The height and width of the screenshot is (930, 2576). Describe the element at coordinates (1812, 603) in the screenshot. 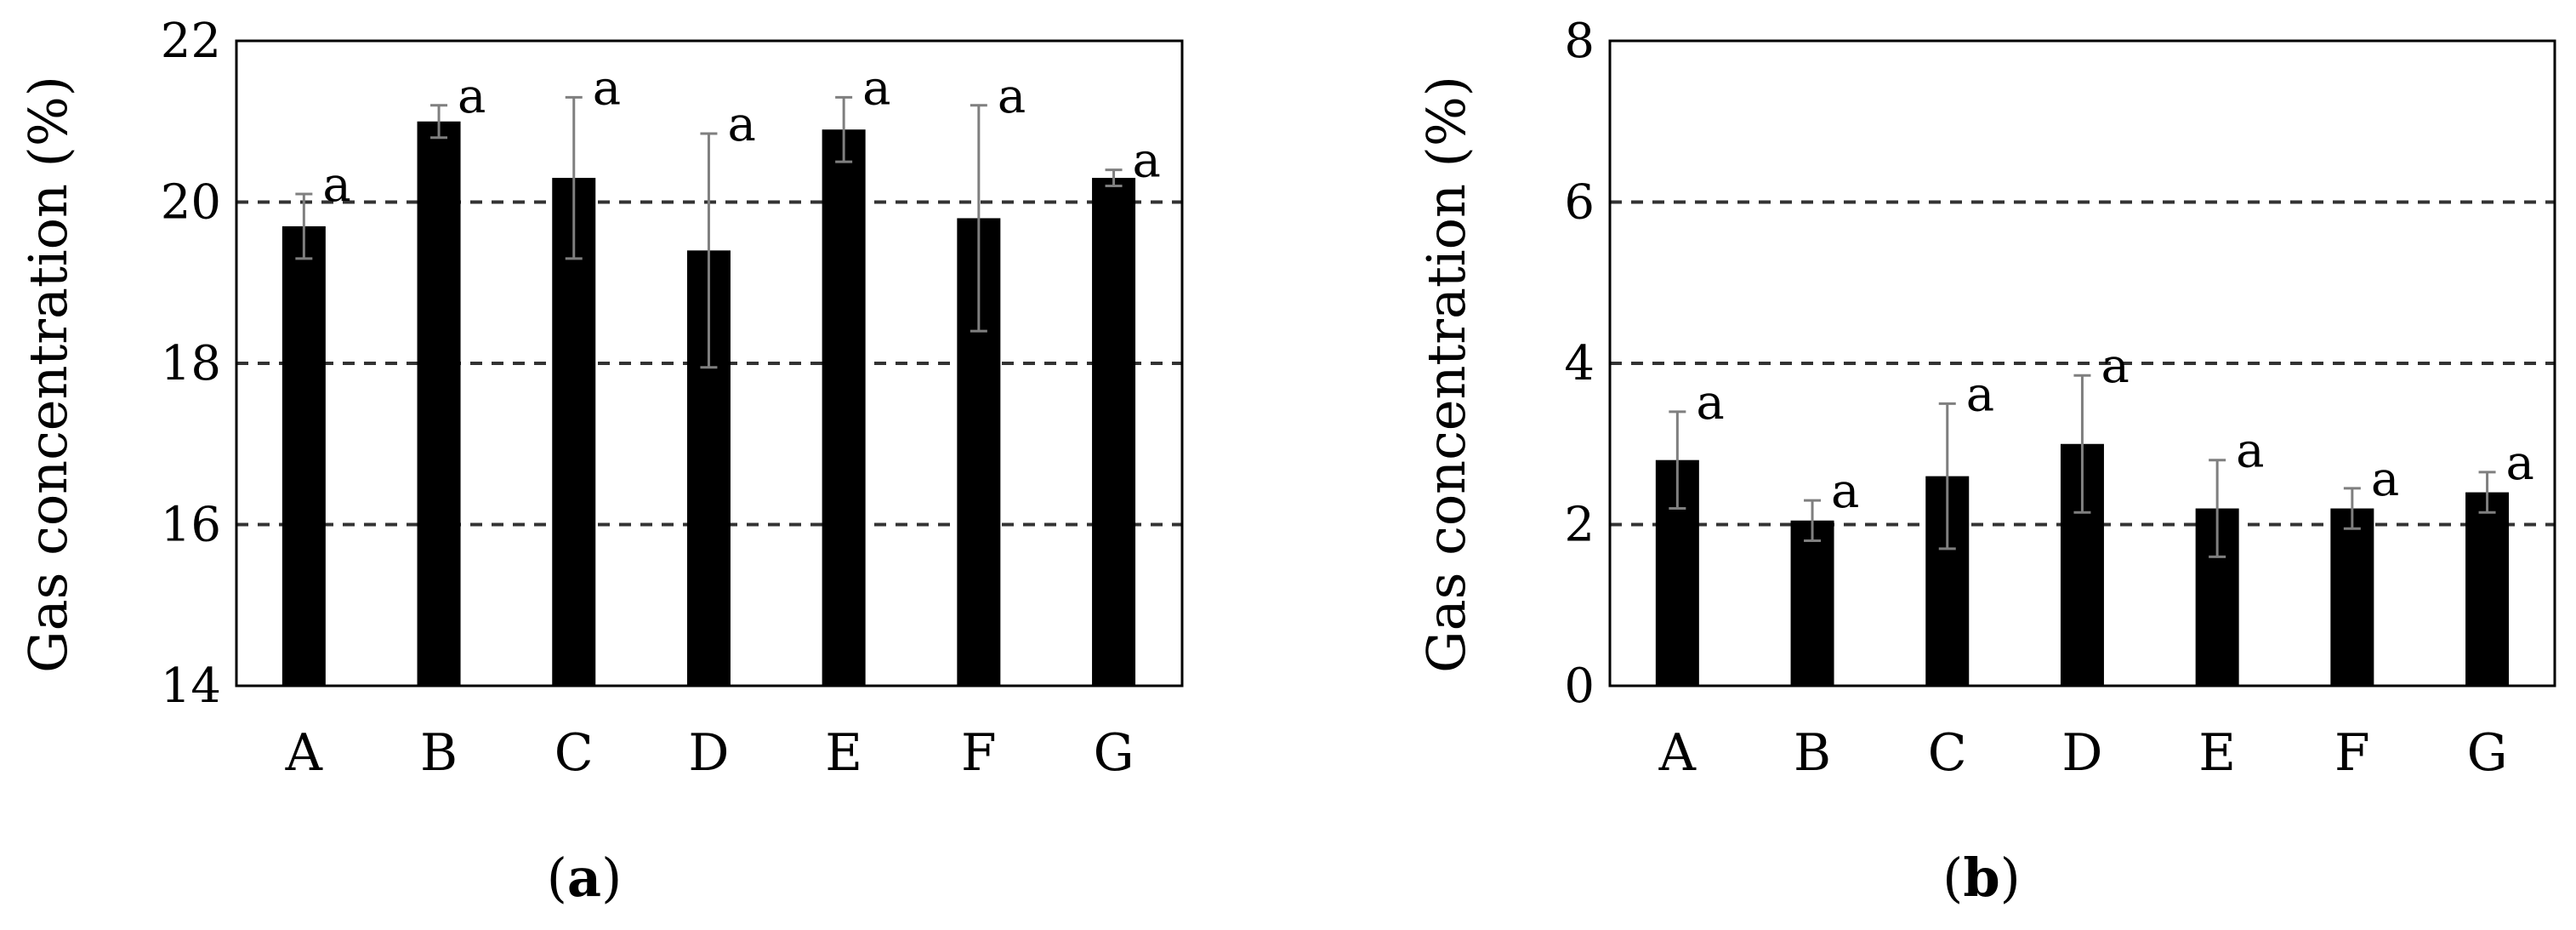

I see `bar-b-B` at that location.